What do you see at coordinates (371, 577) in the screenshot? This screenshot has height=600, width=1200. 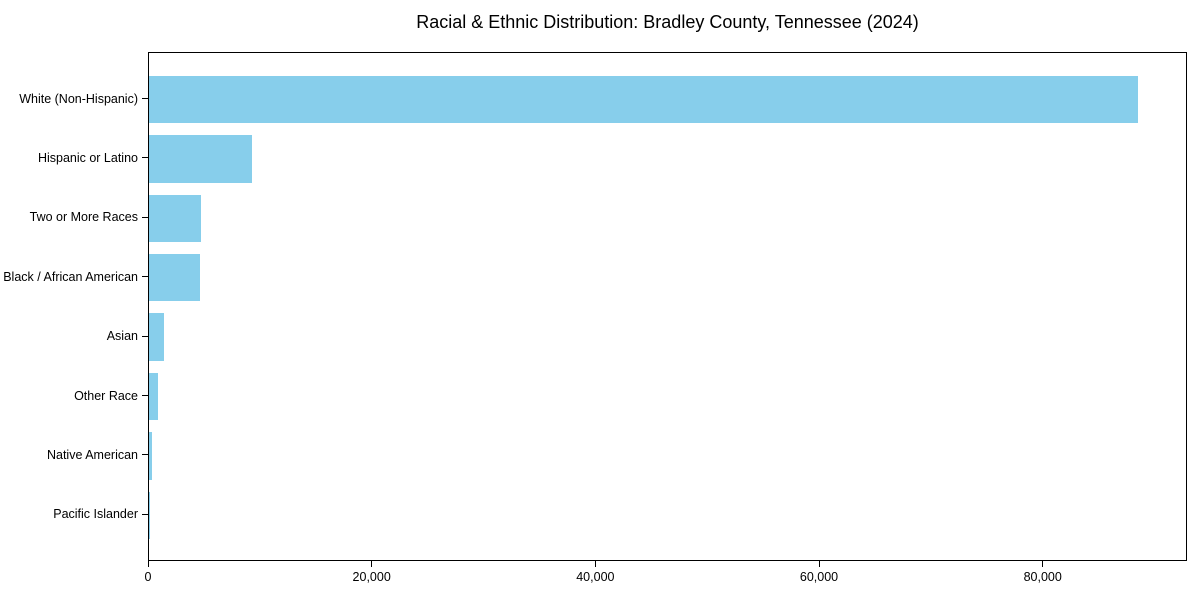 I see `x-axis-tick-label: 20,000` at bounding box center [371, 577].